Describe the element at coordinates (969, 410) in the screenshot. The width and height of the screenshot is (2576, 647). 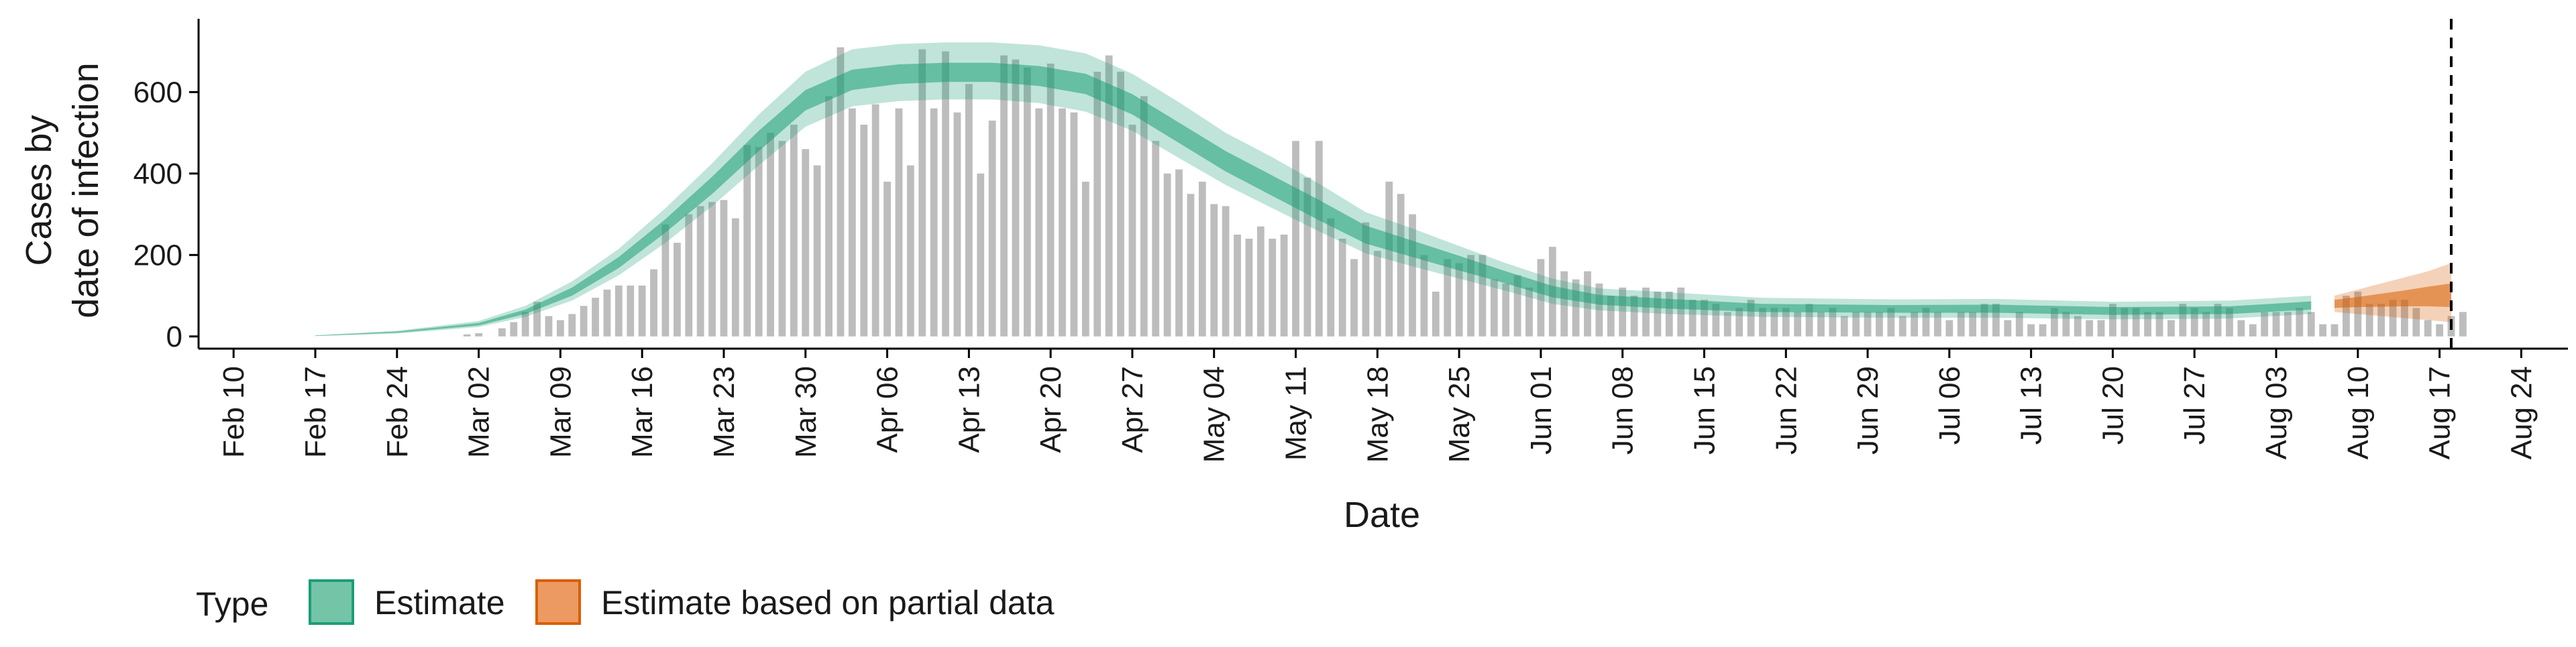
I see `x-tick-label: Apr 13` at that location.